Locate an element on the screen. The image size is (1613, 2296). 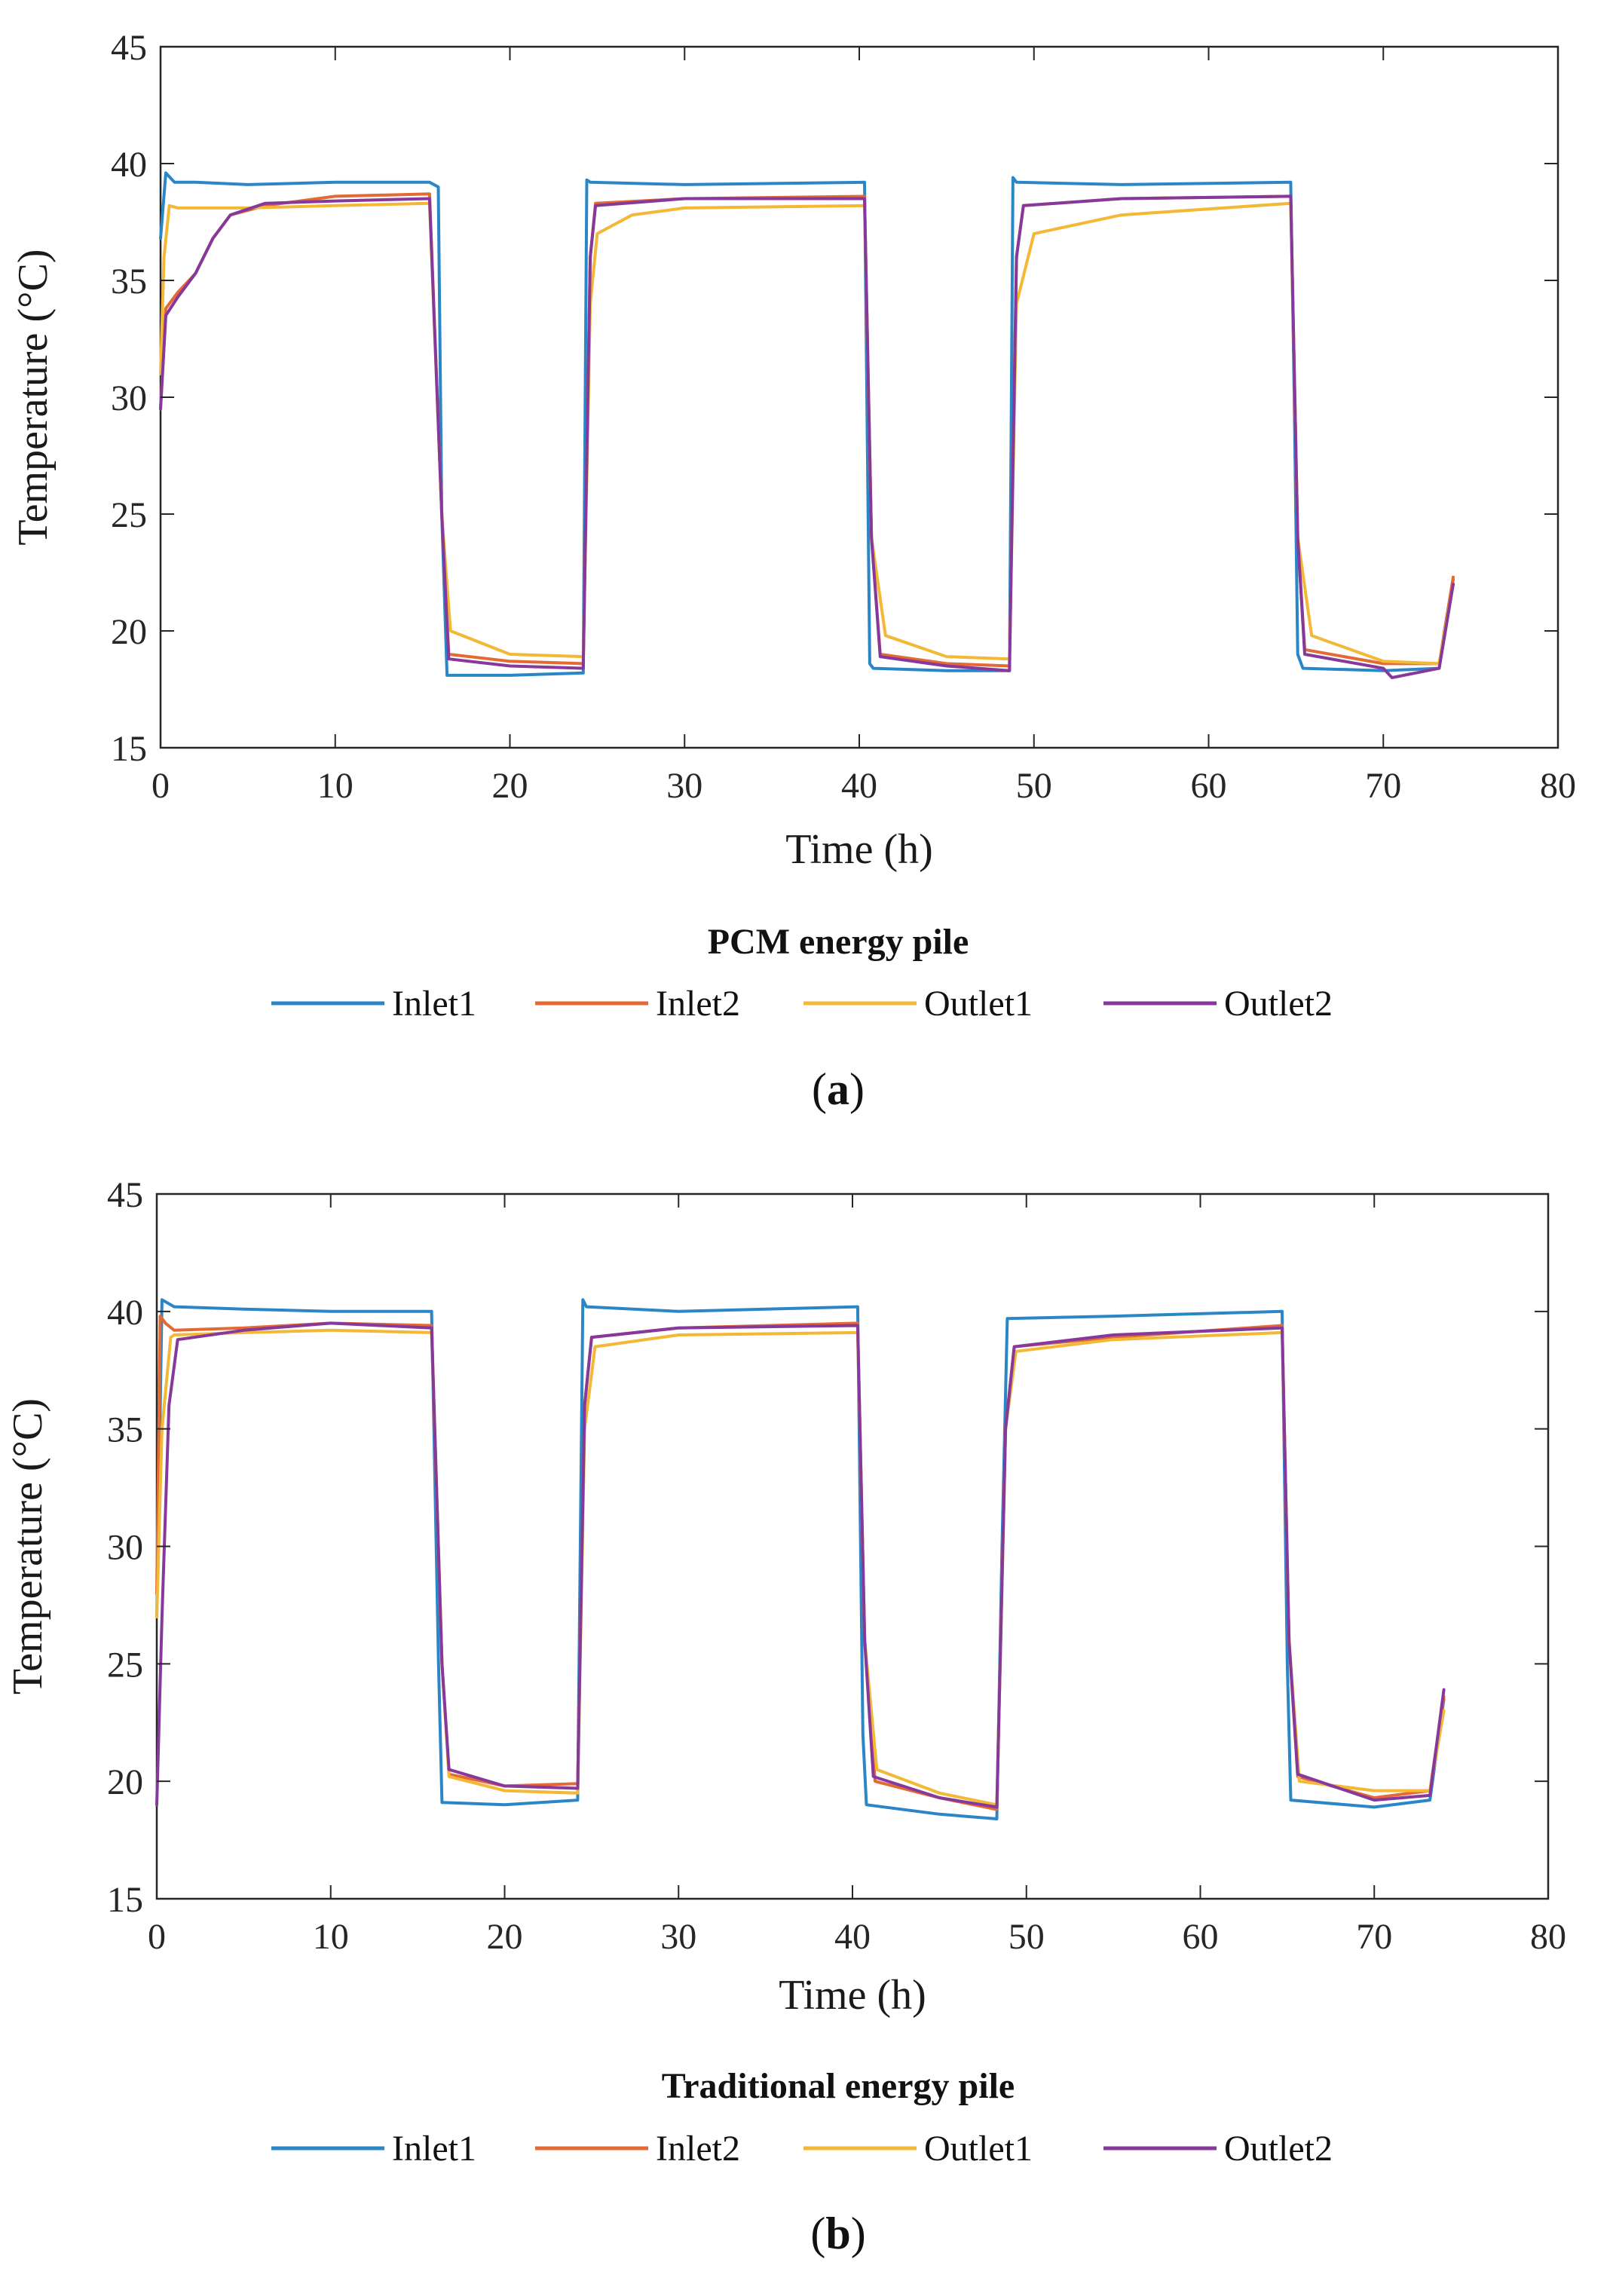
panel-label-letter: b is located at coordinates (837, 2233).